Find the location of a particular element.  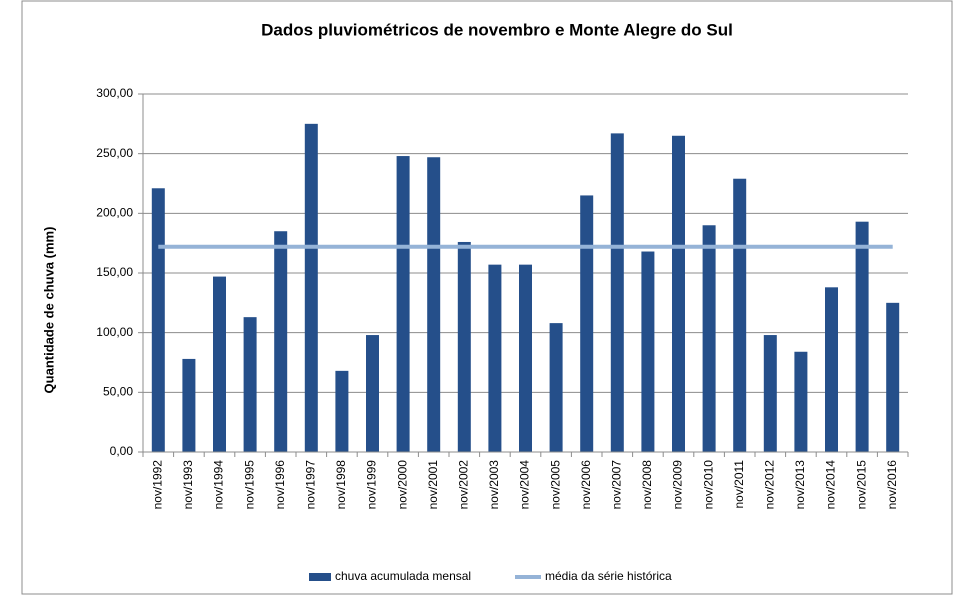

x-tick-label: nov/2000 is located at coordinates (402, 485).